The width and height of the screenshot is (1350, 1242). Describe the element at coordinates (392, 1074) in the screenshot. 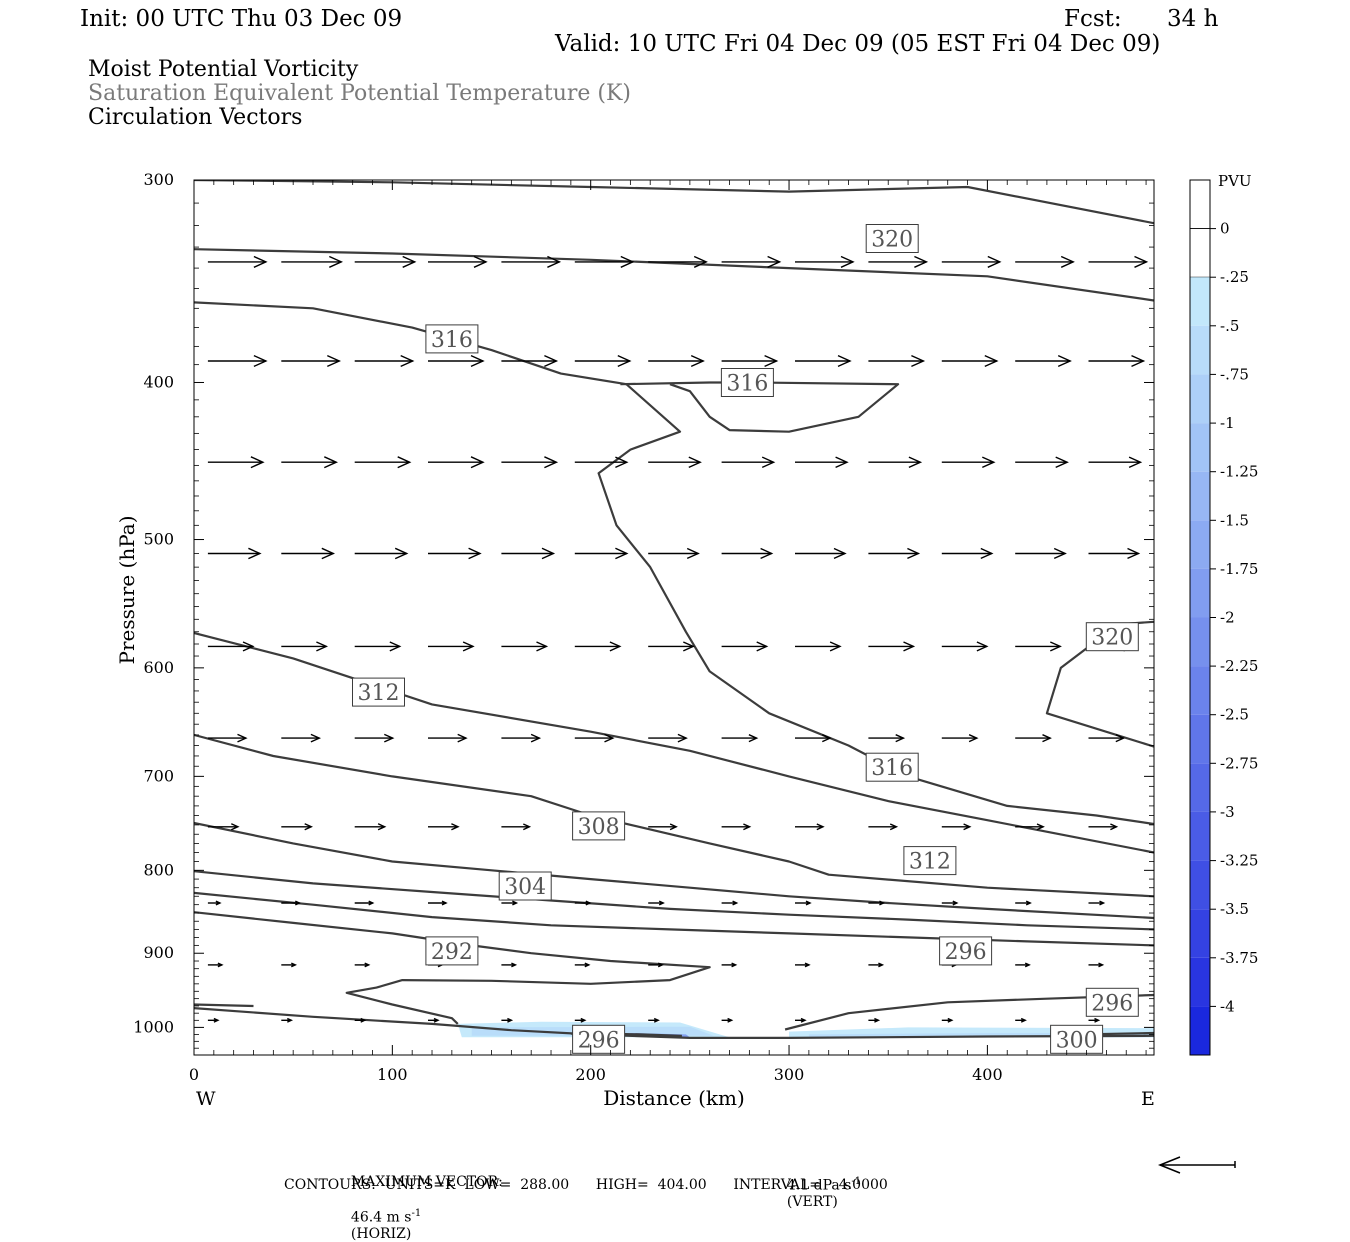

I see `x-tick-label: 100` at that location.